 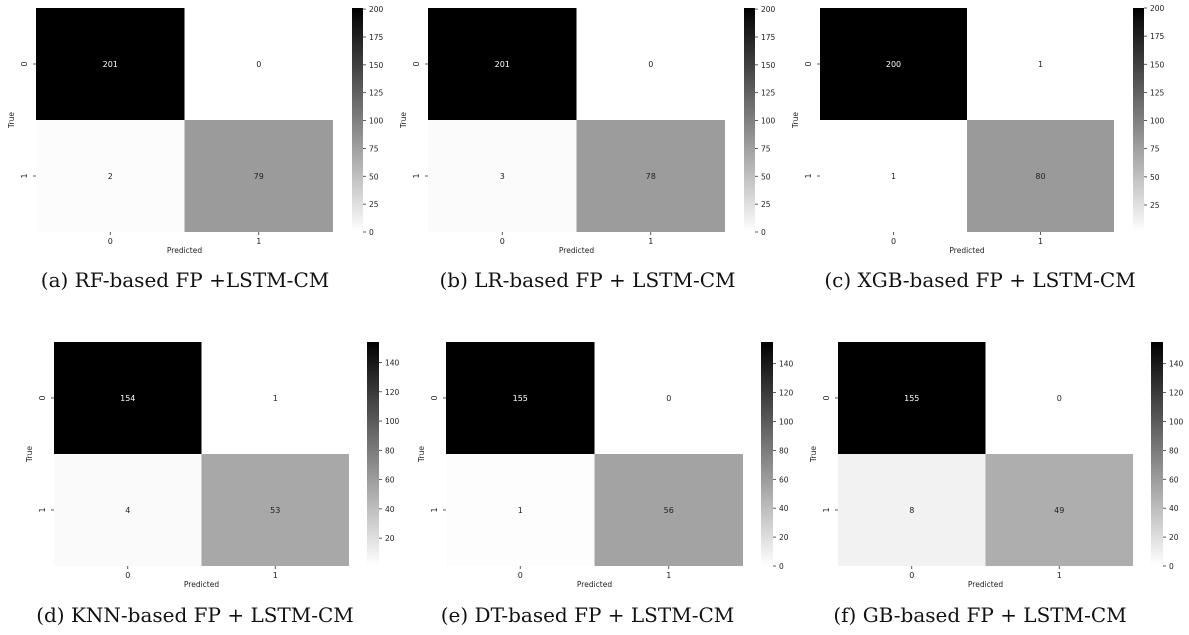 I want to click on cell-value-label: 8, so click(x=911, y=510).